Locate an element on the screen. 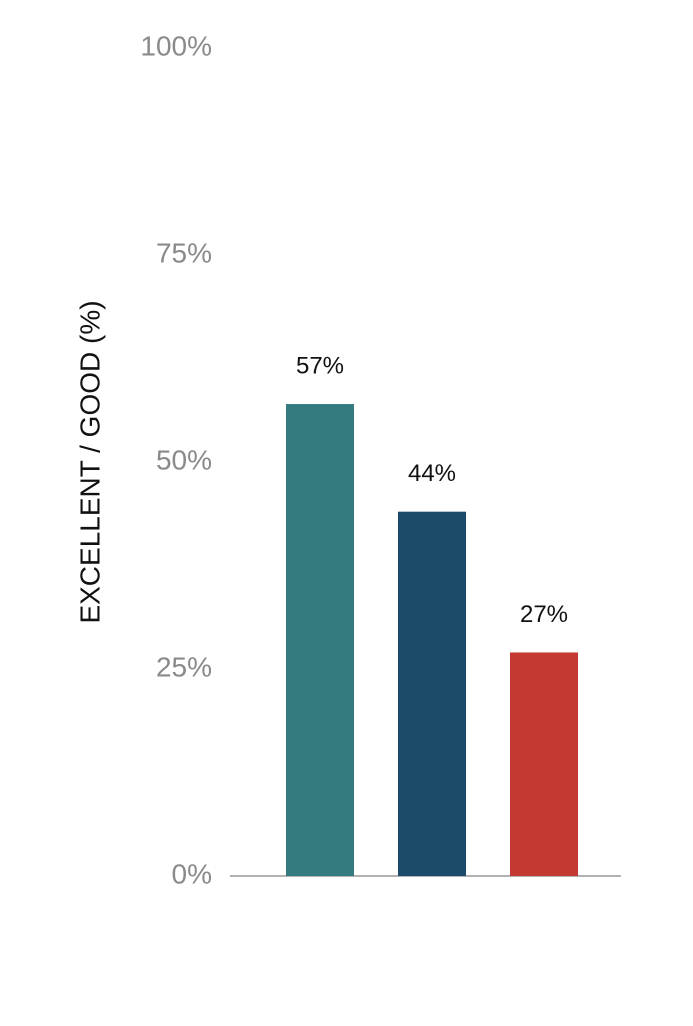  y-tick-label: 25% is located at coordinates (184, 666).